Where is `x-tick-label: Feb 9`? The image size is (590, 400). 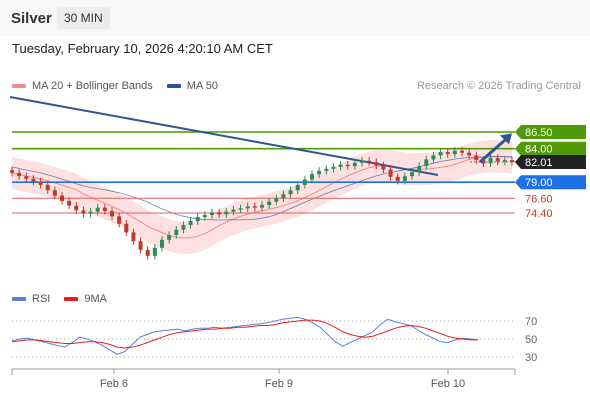
x-tick-label: Feb 9 is located at coordinates (279, 384).